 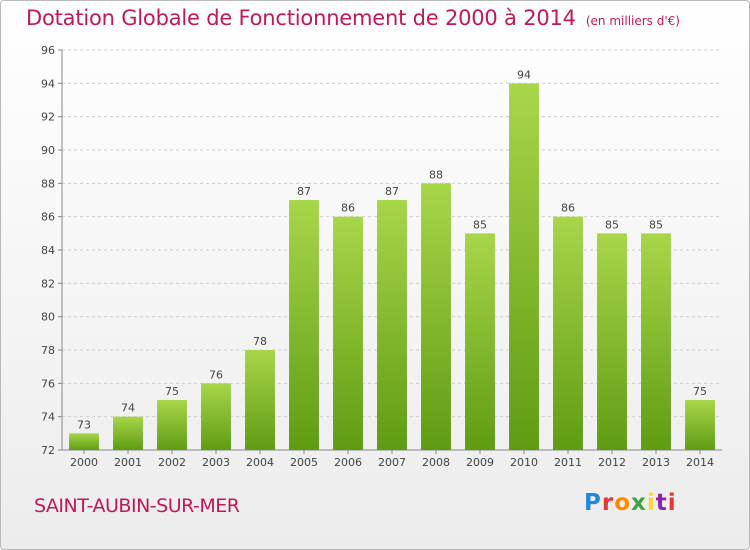 I want to click on x-tick-label: 2009, so click(x=480, y=462).